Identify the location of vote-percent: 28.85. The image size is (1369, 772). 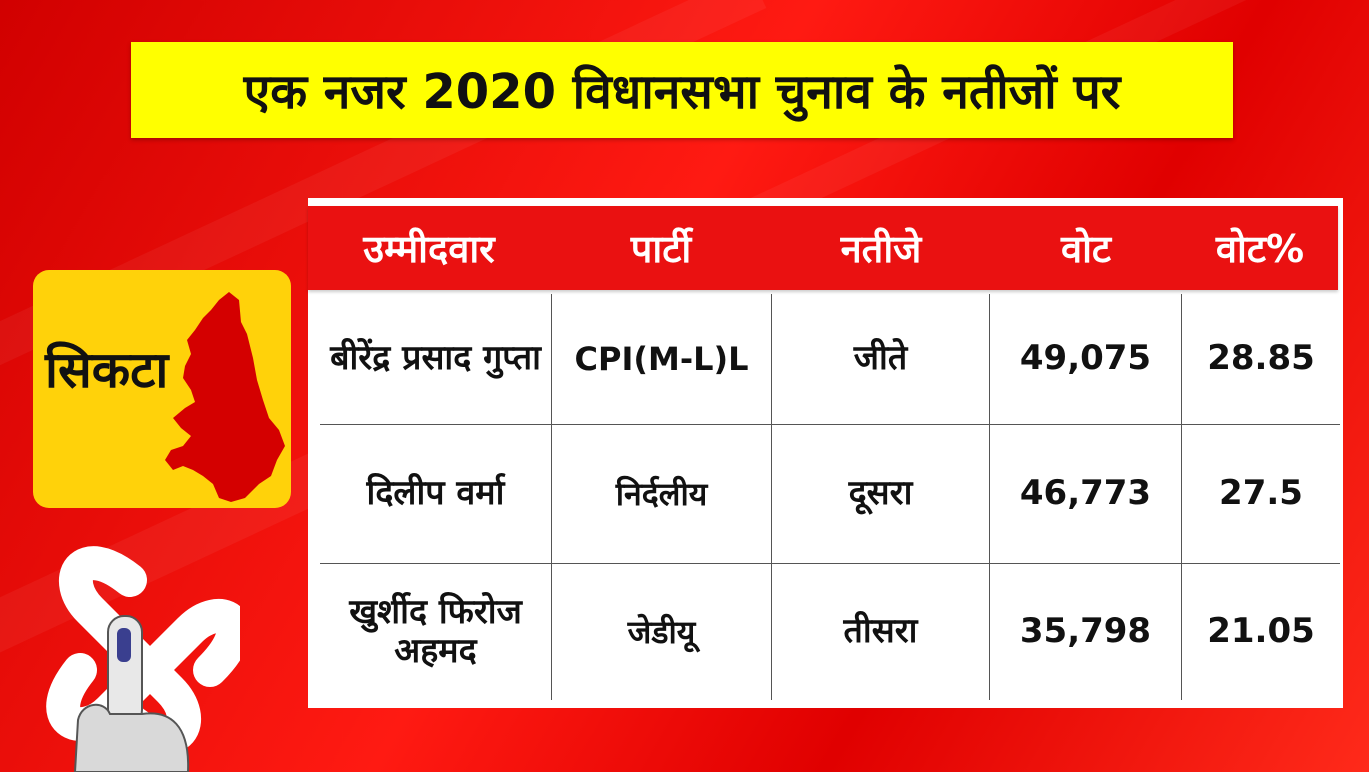
(1261, 358).